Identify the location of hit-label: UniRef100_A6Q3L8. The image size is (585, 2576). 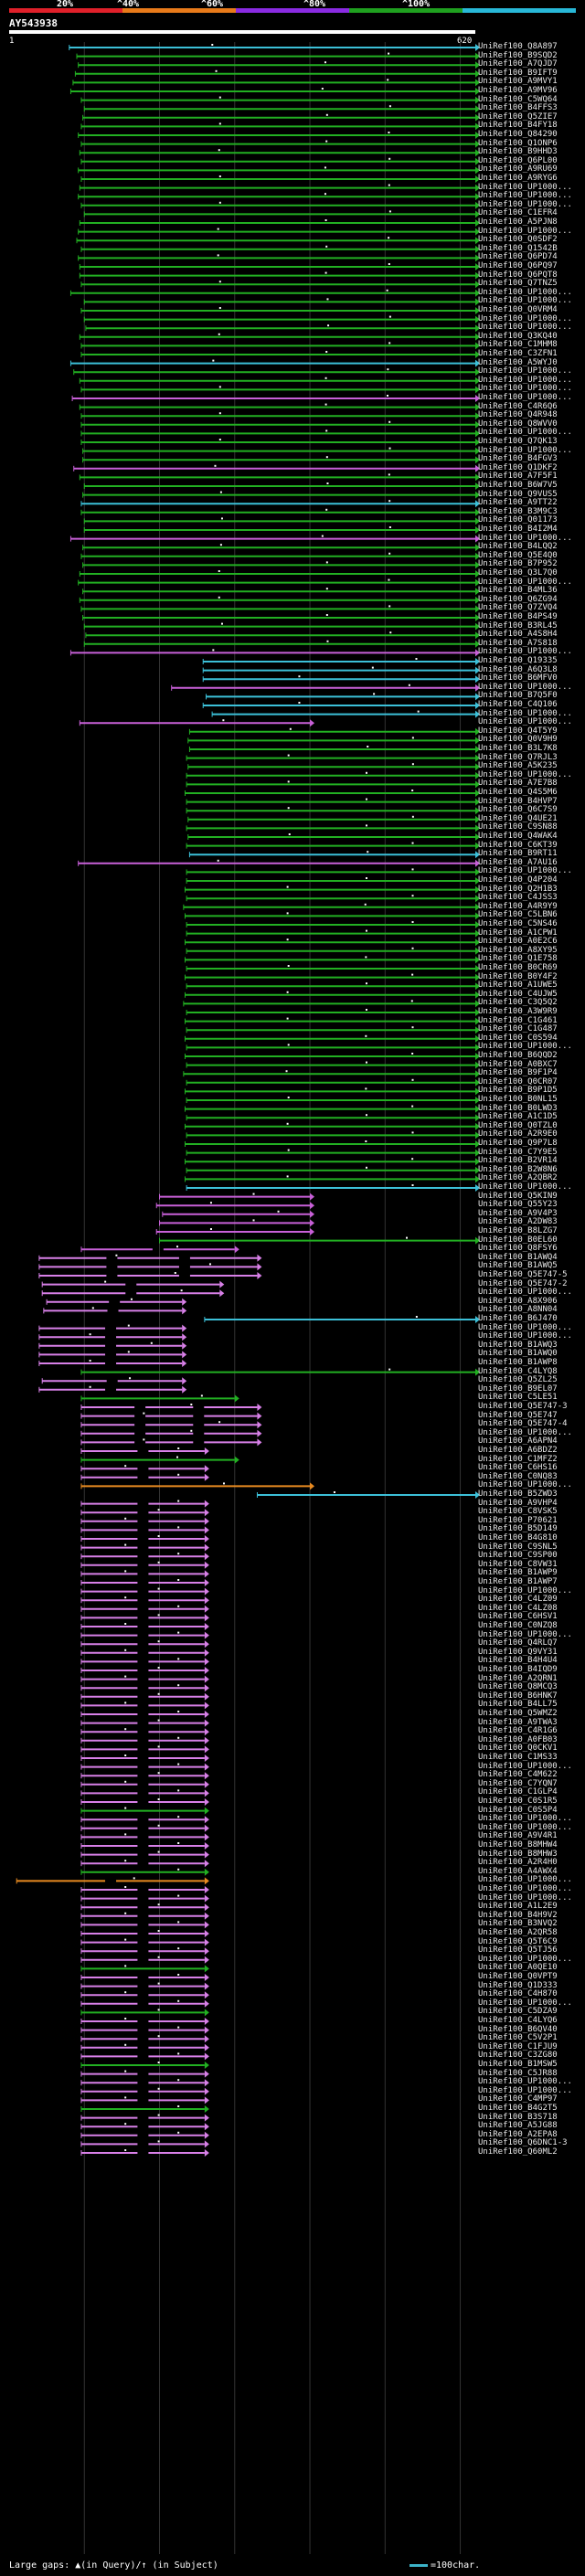
(518, 669).